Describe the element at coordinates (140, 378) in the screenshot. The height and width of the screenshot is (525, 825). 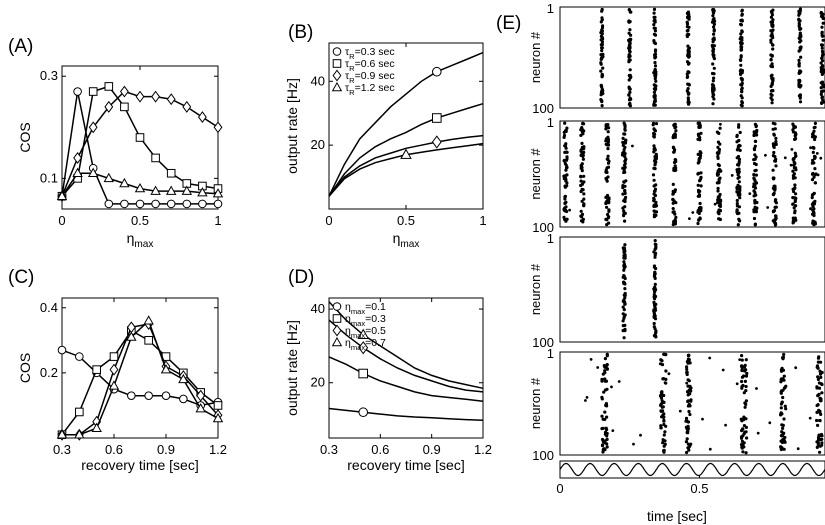
I see `series-line-C-circle` at that location.